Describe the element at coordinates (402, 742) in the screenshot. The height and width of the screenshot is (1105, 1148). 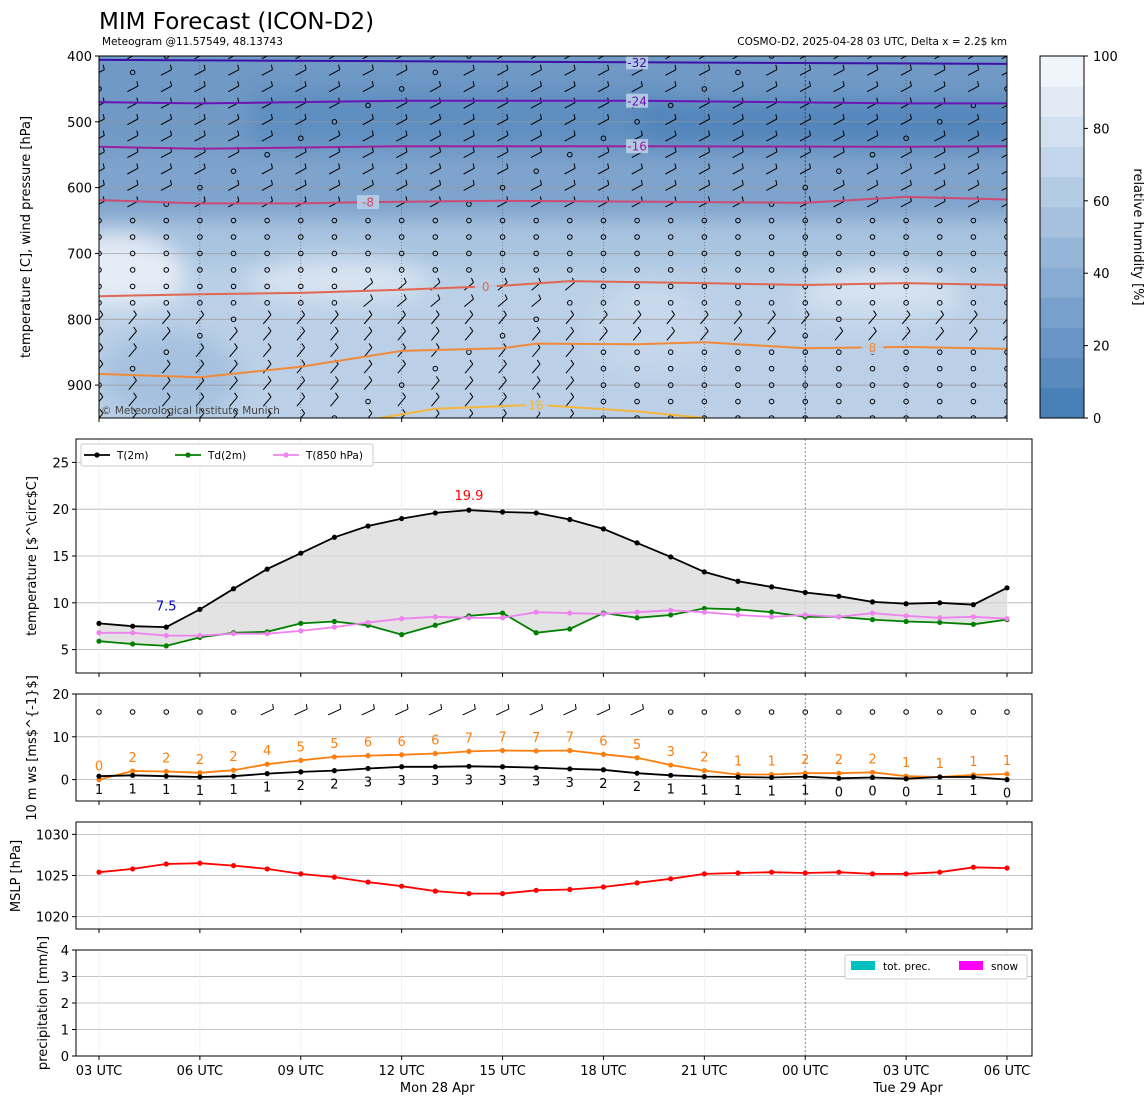
I see `wind-value-label: 6` at that location.